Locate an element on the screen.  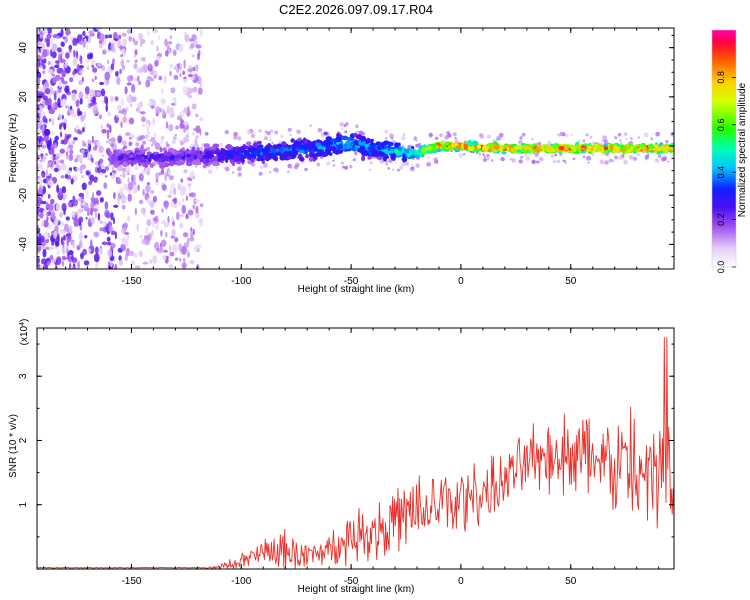
spectrogram-y-label: Frequency (Hz) is located at coordinates (13, 148).